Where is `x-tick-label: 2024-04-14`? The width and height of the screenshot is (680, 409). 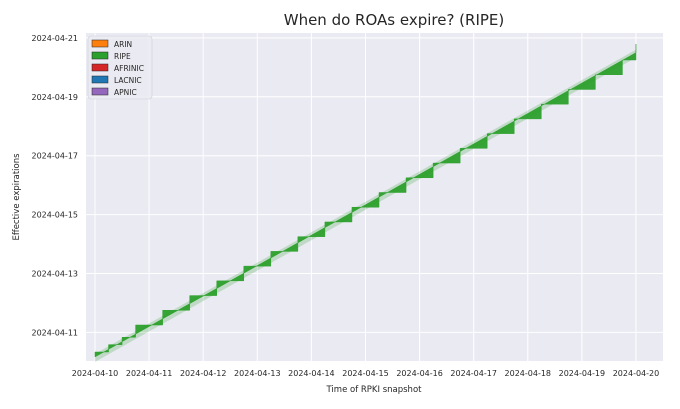
x-tick-label: 2024-04-14 is located at coordinates (311, 373).